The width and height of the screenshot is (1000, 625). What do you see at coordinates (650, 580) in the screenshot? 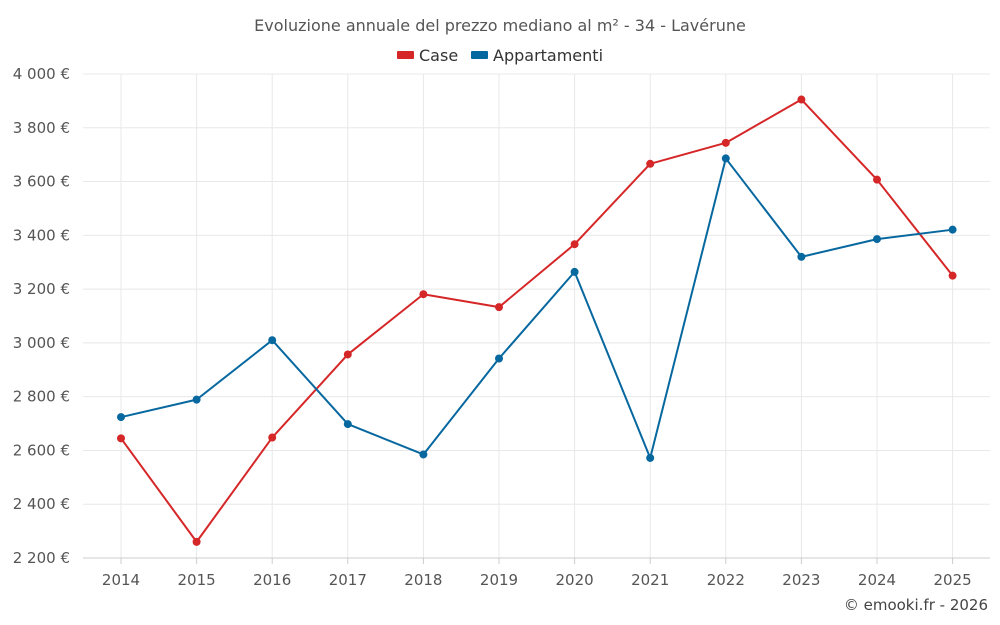
I see `x-tick-label: 2021` at bounding box center [650, 580].